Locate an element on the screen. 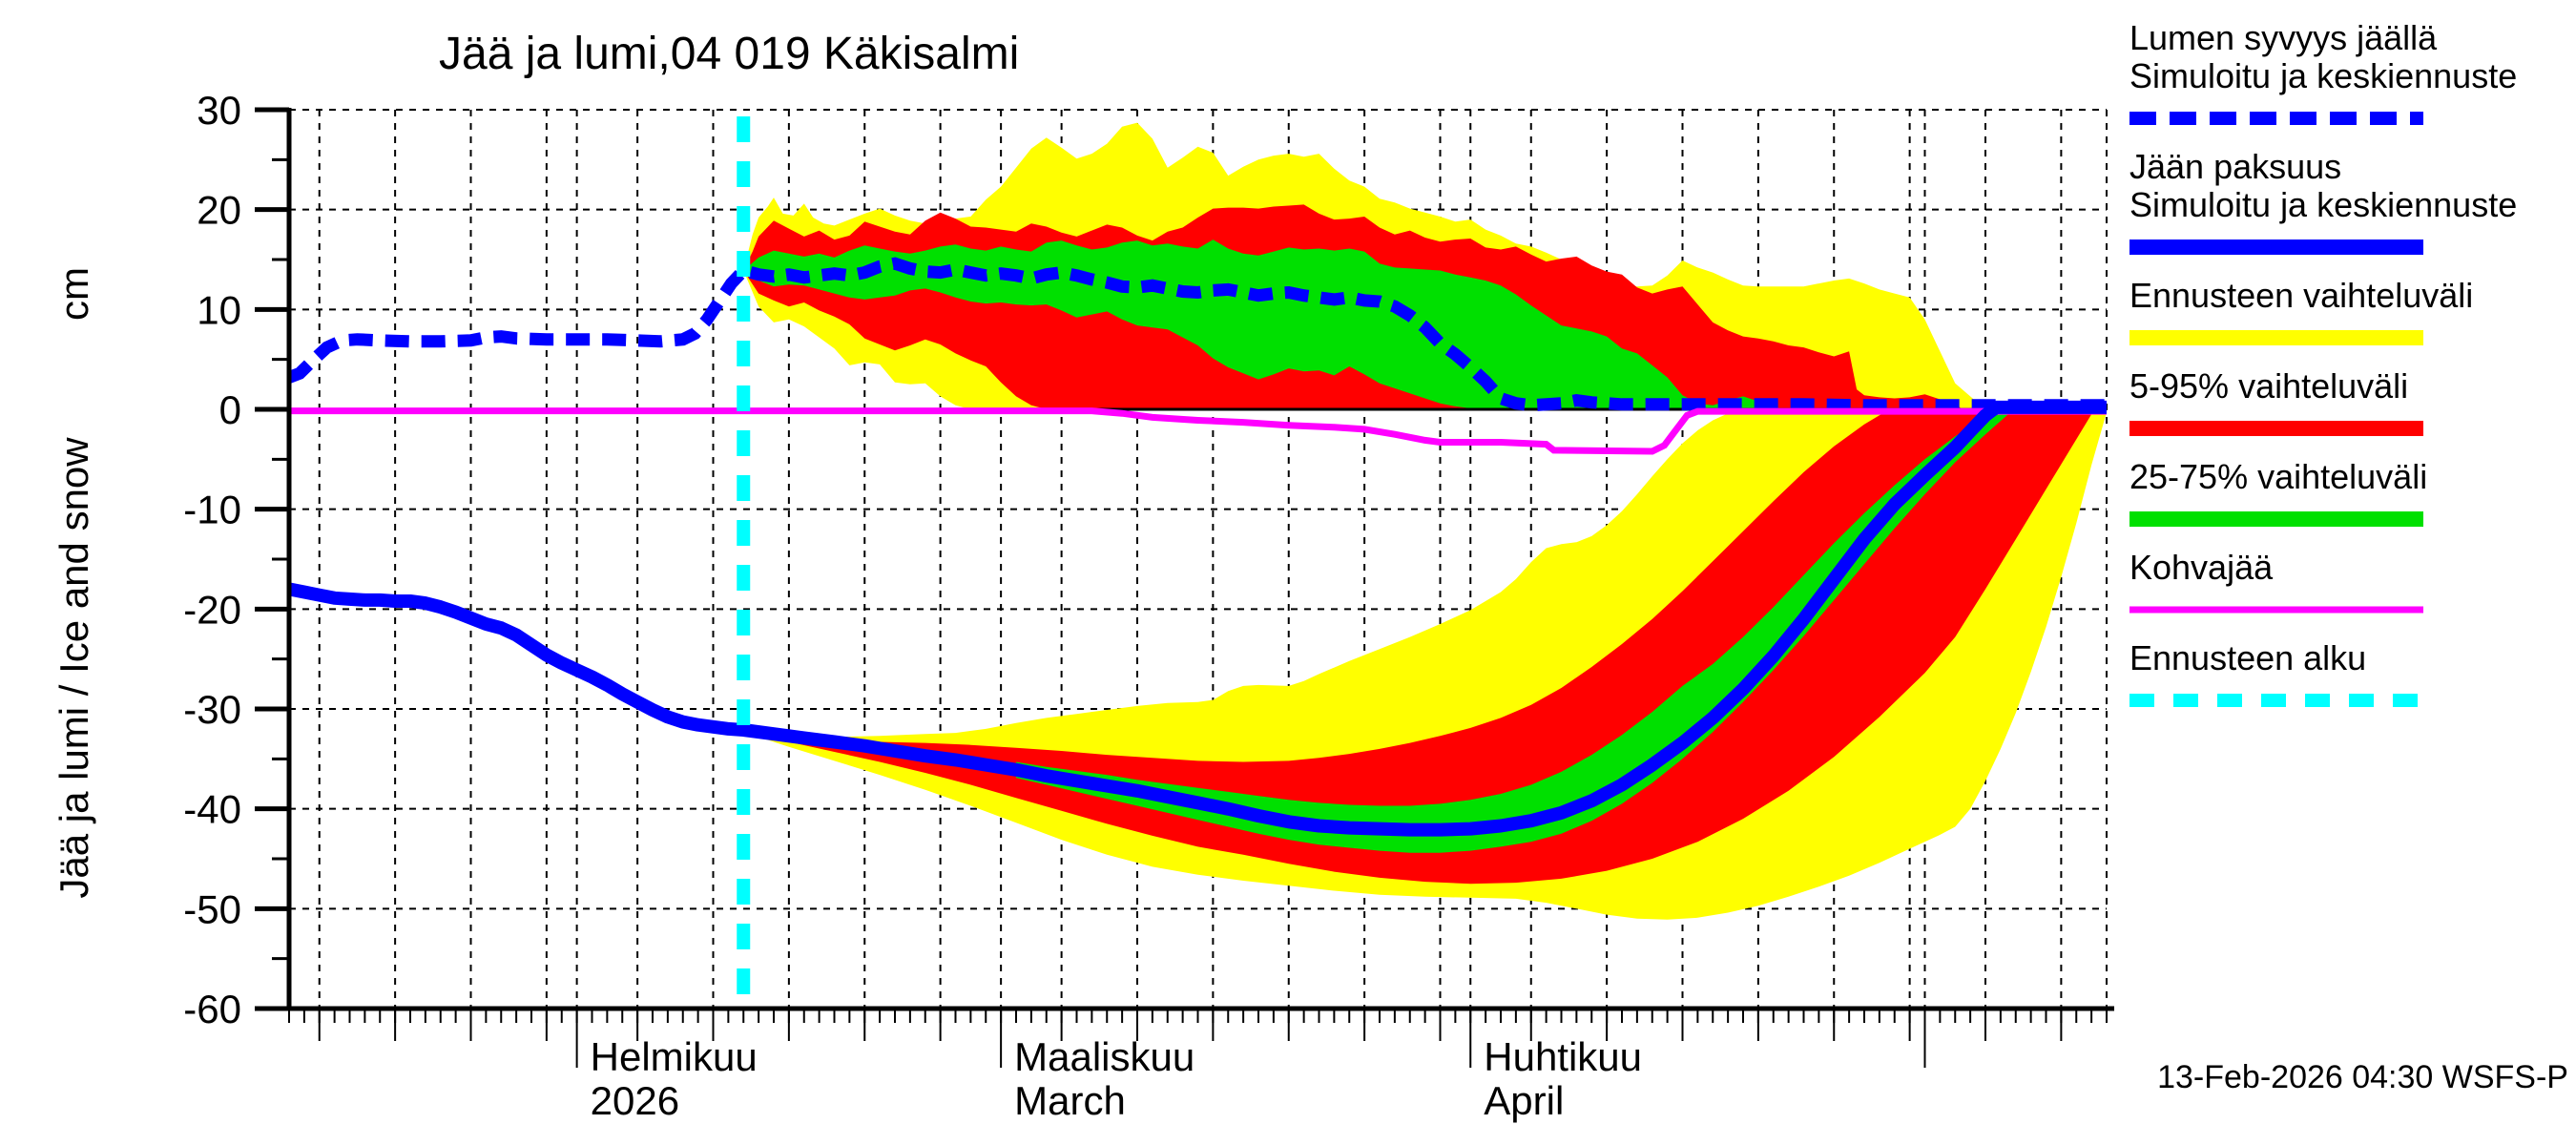  snow-depth-median-line is located at coordinates (1196, 335).